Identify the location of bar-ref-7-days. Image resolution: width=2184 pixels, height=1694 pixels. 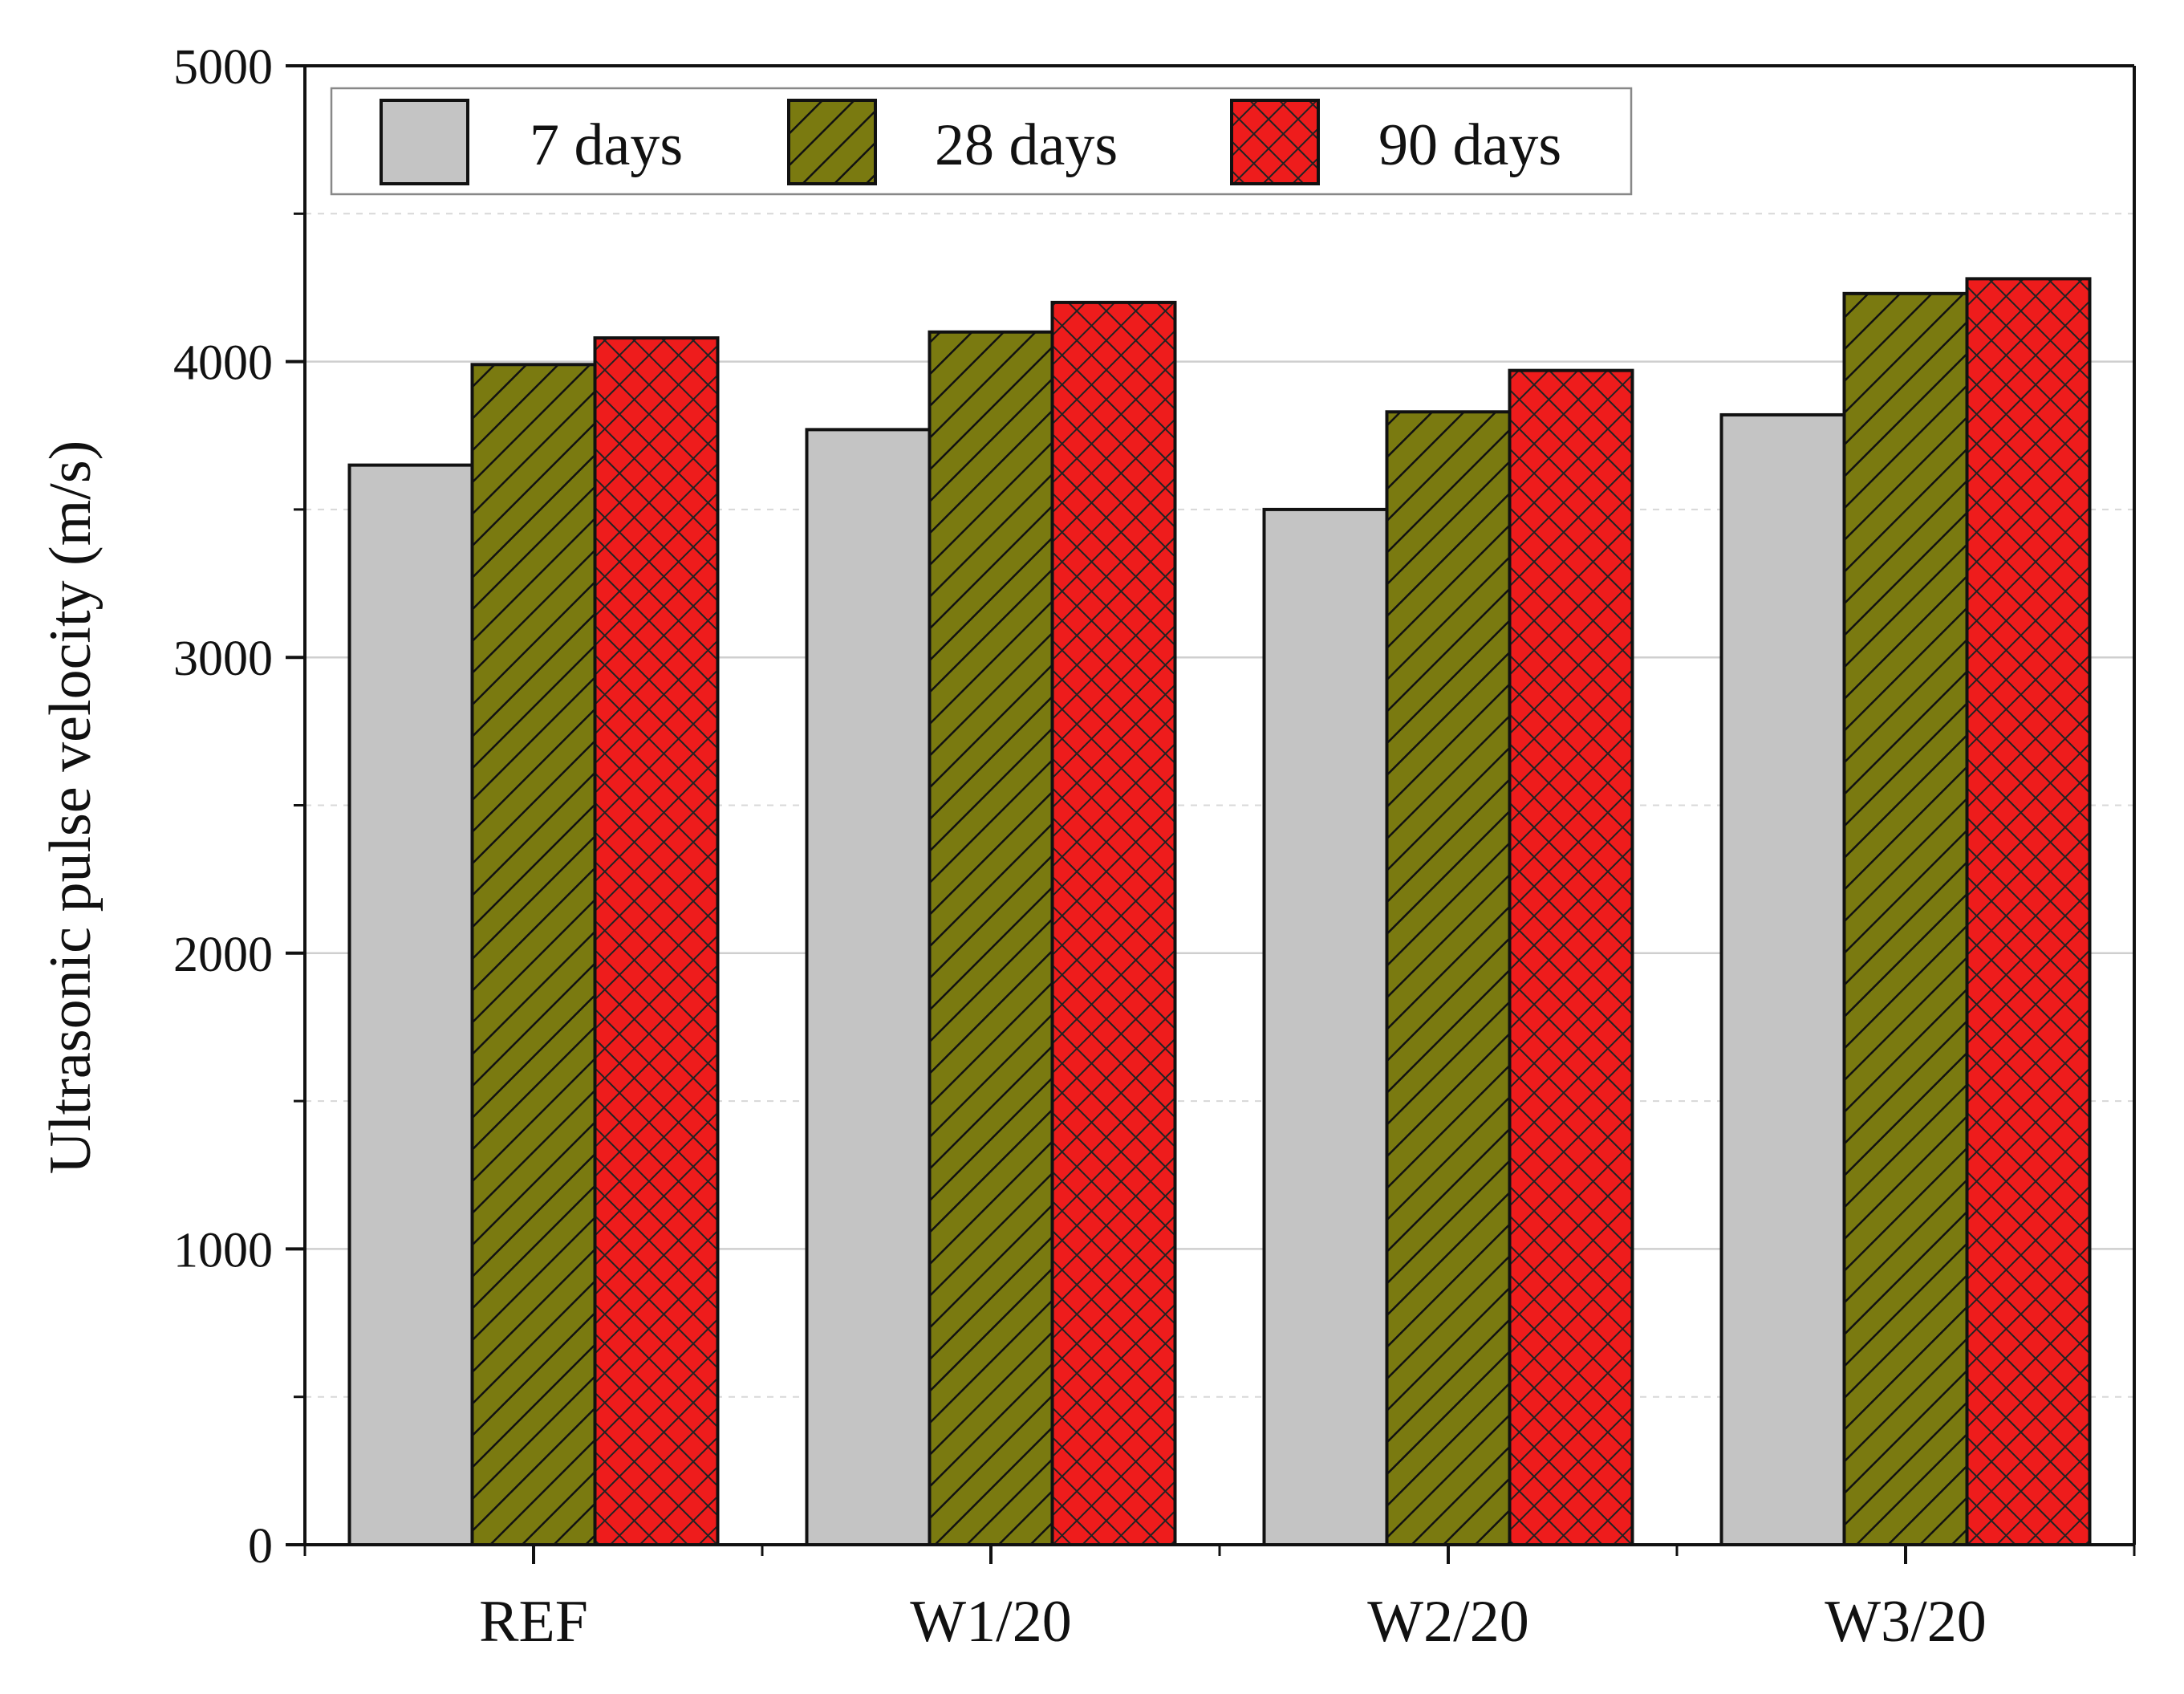
(410, 1004).